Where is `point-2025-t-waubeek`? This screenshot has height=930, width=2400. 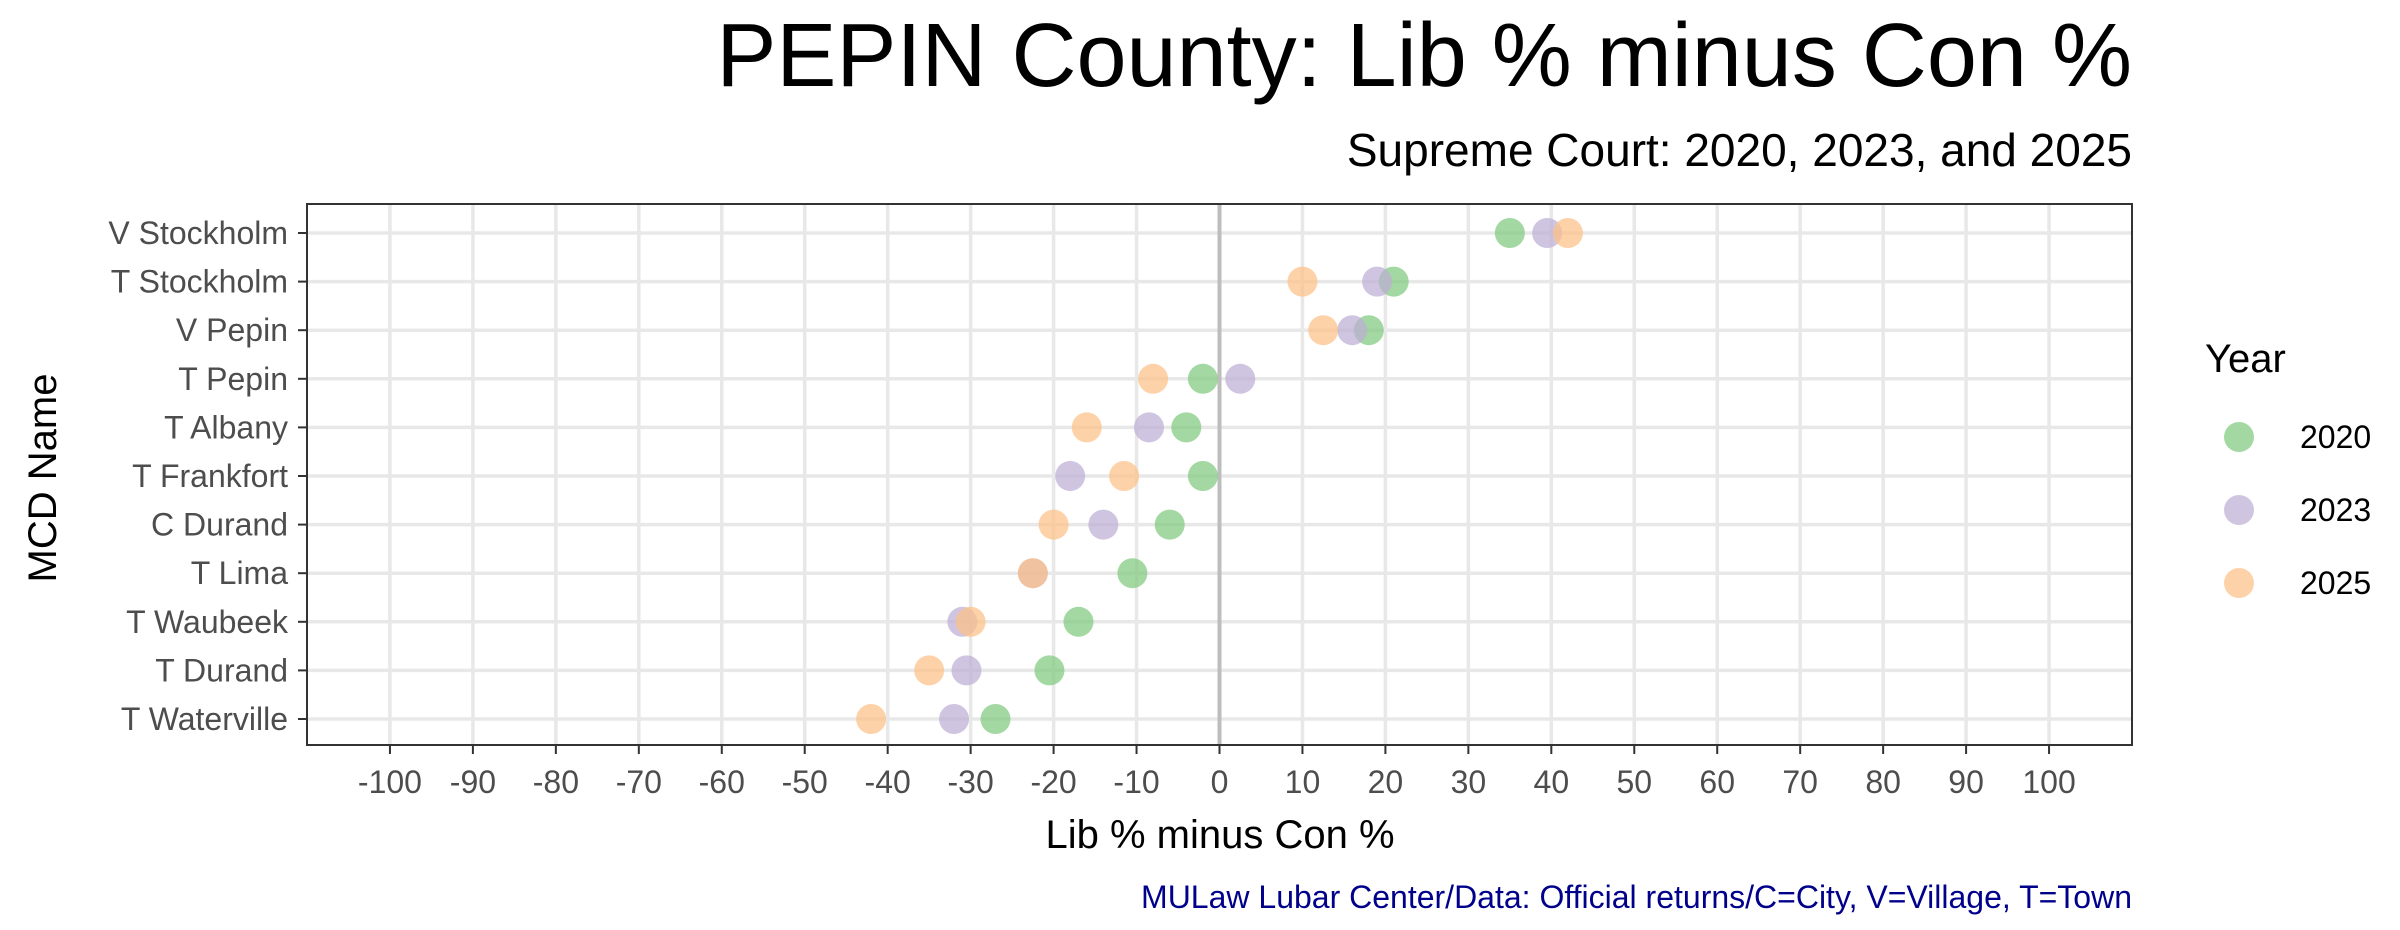 point-2025-t-waubeek is located at coordinates (970, 621).